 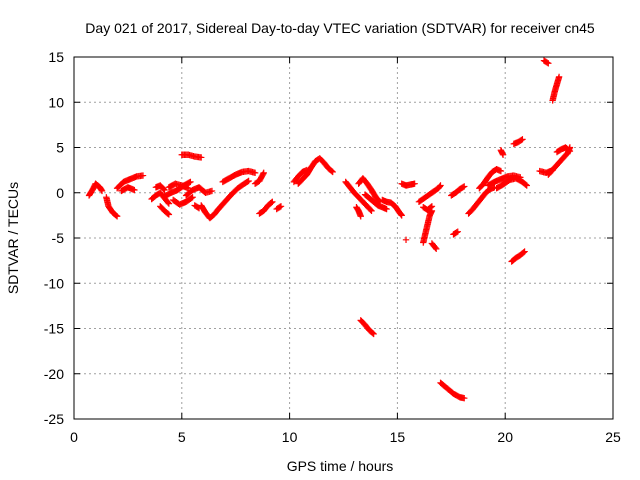 I want to click on y-tick-label: -10, so click(x=54, y=283).